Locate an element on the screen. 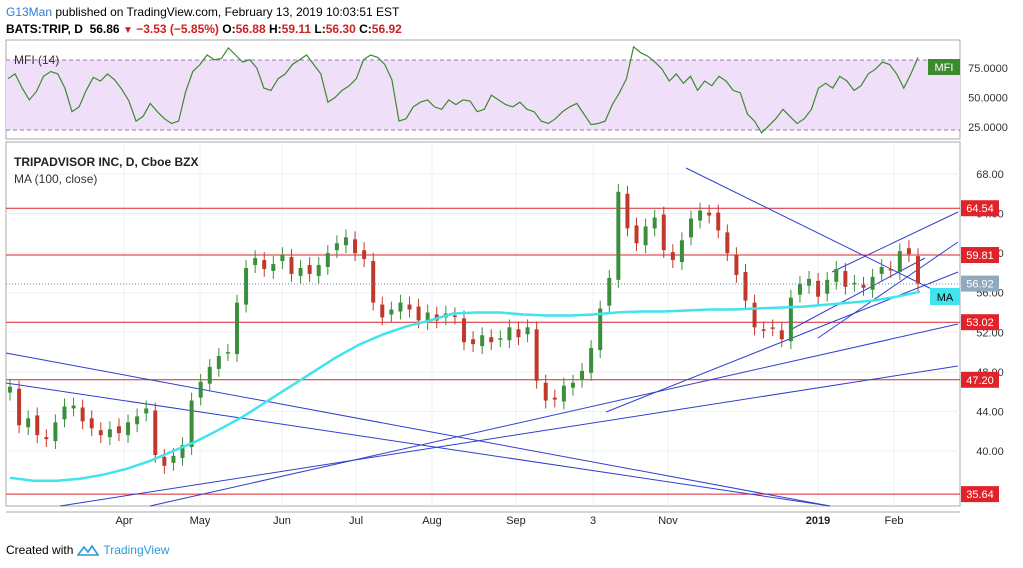  mfi-label: MFI (14) is located at coordinates (37, 60).